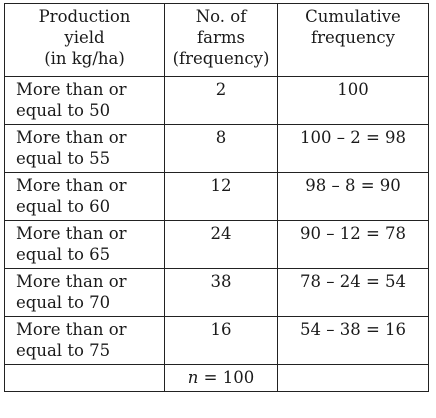 Image resolution: width=436 pixels, height=418 pixels. I want to click on farms-cell: 38, so click(221, 292).